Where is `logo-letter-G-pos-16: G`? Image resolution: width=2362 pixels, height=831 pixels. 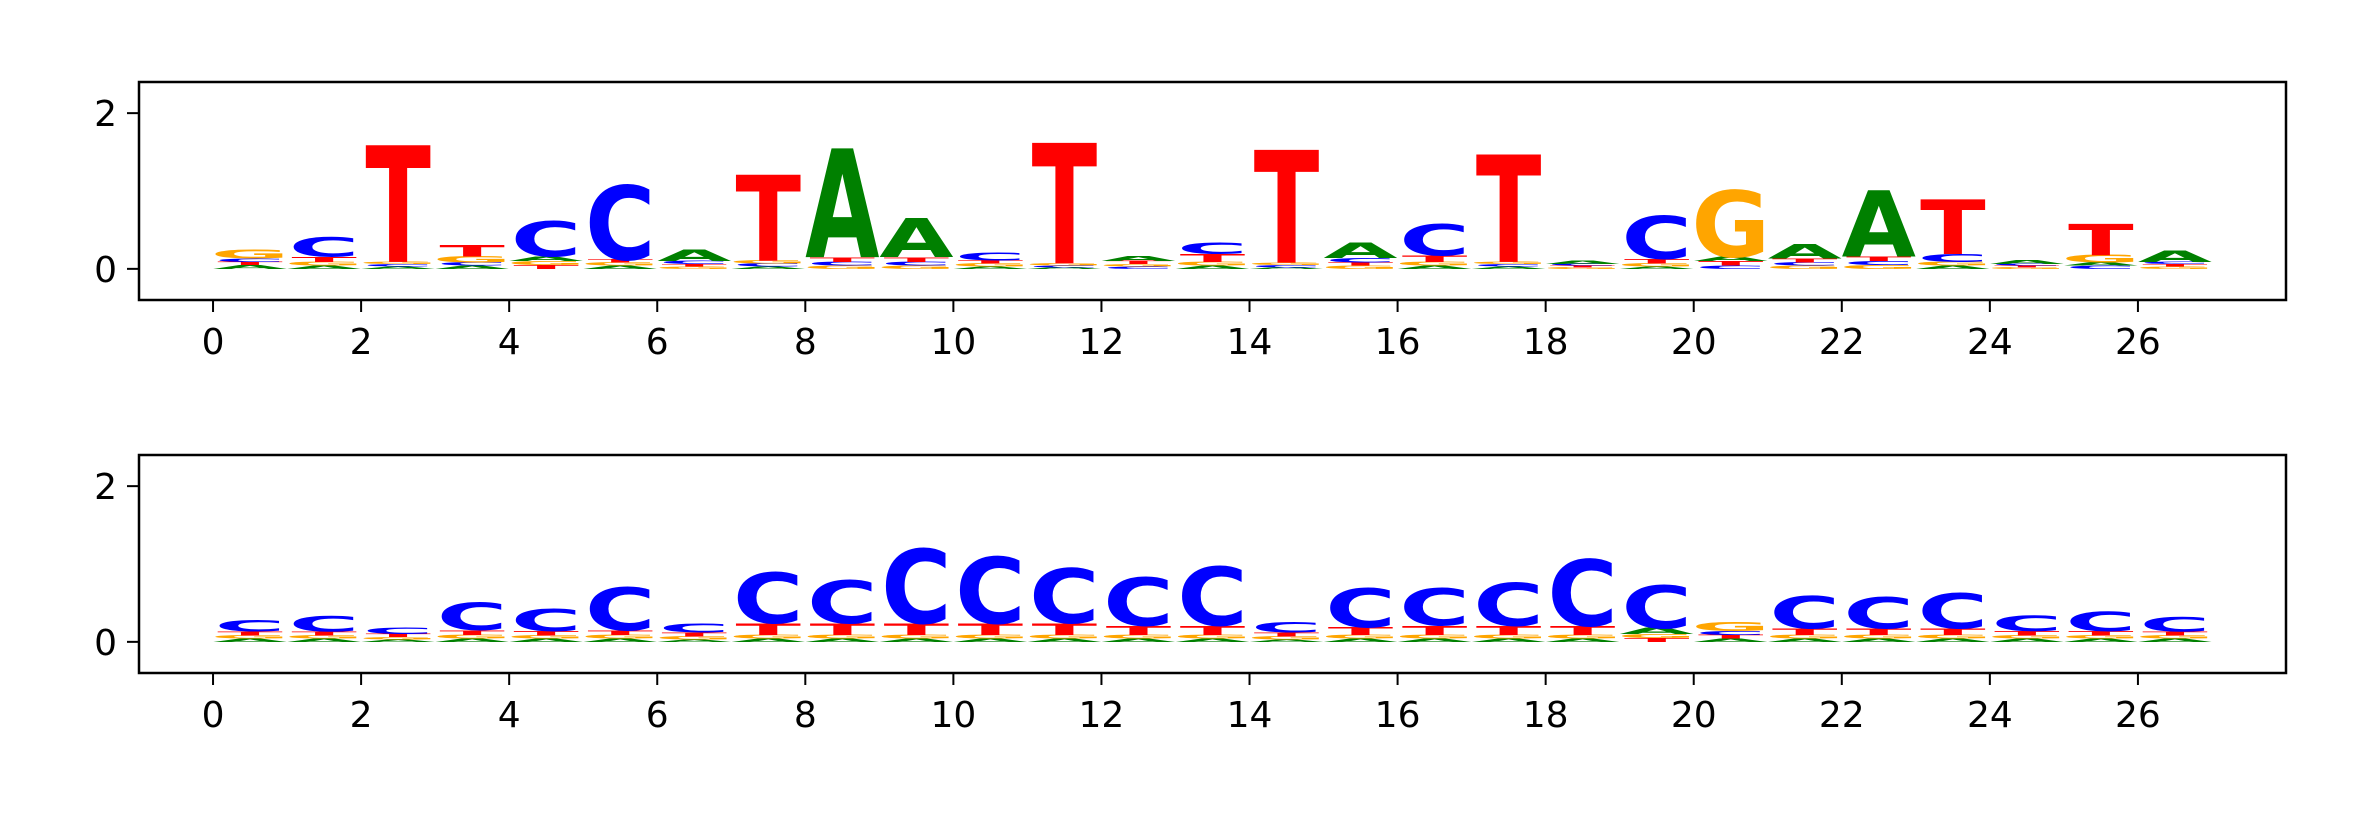 logo-letter-G-pos-16: G is located at coordinates (1434, 637).